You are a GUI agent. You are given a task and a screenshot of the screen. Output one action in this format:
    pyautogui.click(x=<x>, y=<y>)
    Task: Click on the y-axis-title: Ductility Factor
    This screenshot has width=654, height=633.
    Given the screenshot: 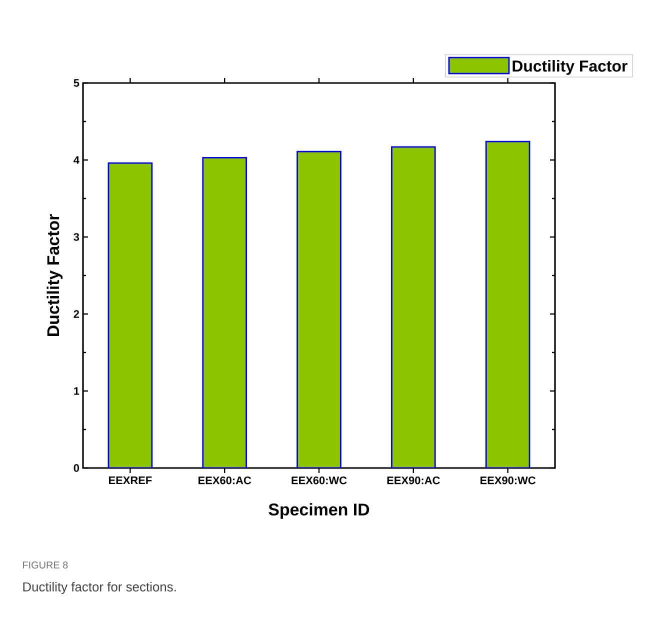 What is the action you would take?
    pyautogui.click(x=54, y=275)
    